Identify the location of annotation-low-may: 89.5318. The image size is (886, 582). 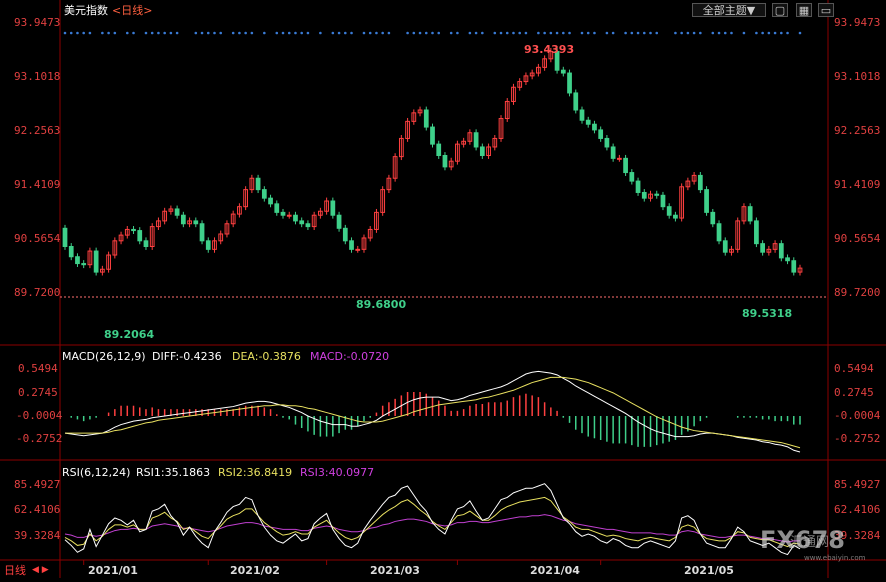
(767, 313).